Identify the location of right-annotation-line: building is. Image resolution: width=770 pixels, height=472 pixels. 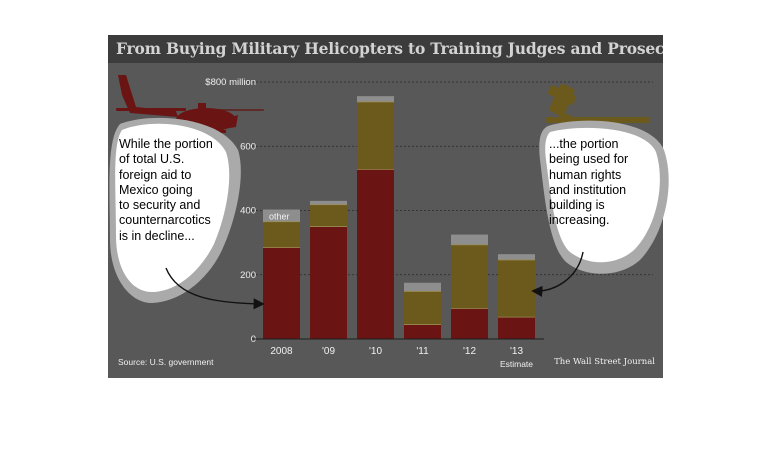
(577, 205).